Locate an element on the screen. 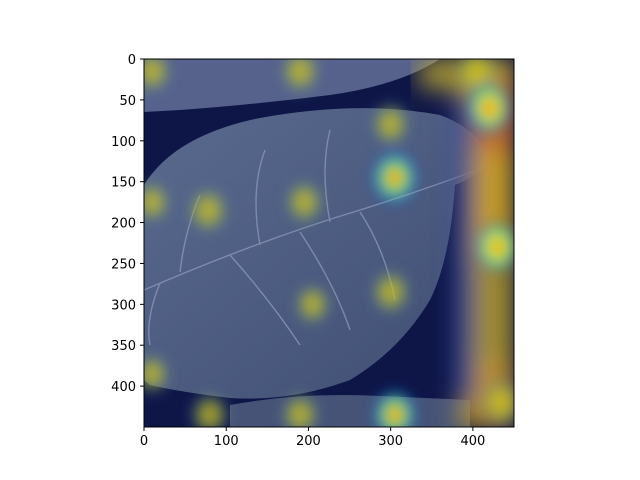 The width and height of the screenshot is (640, 480). y-tick-label: 350 is located at coordinates (123, 346).